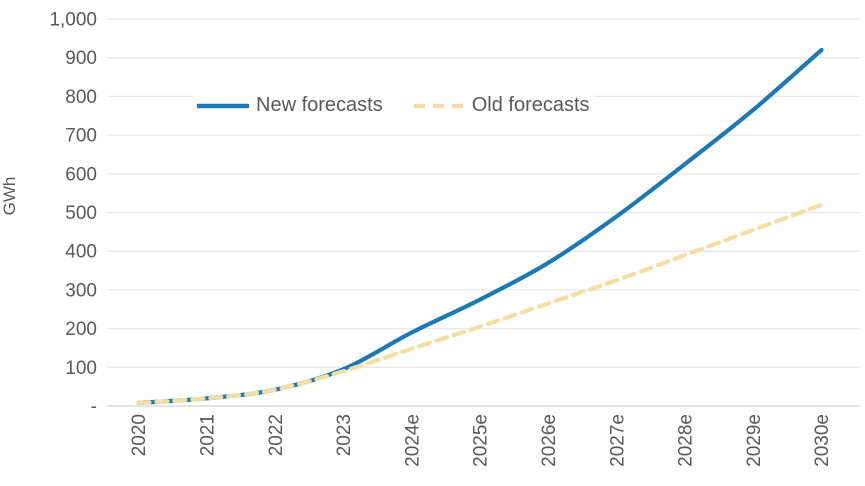 The width and height of the screenshot is (865, 486). I want to click on x-tick-label: 2020, so click(139, 435).